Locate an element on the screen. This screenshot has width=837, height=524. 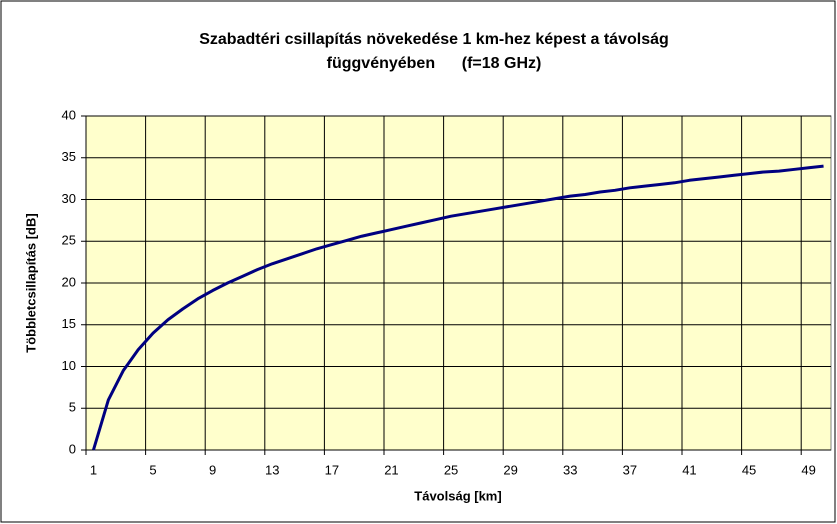
y-tick-label: 10 is located at coordinates (69, 365).